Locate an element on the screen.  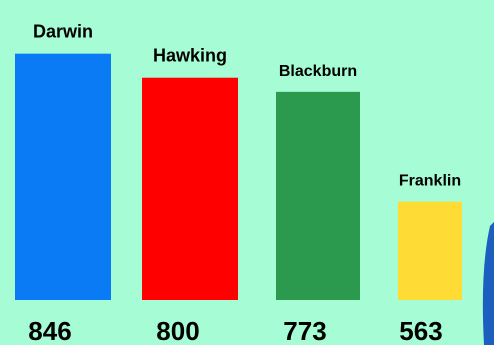
bar-name-label-darwin: Darwin is located at coordinates (63, 32).